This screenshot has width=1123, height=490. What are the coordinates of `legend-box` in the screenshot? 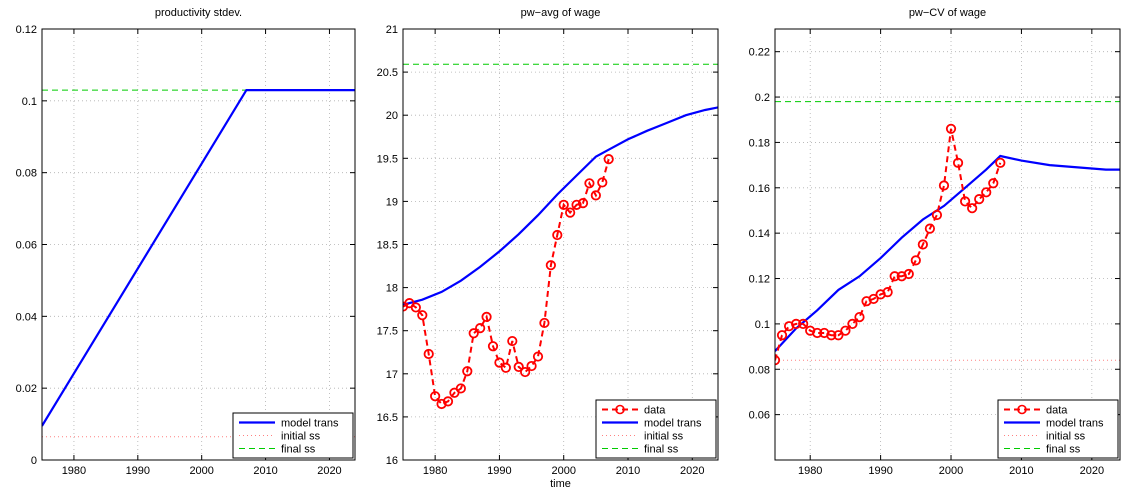 It's located at (293, 435).